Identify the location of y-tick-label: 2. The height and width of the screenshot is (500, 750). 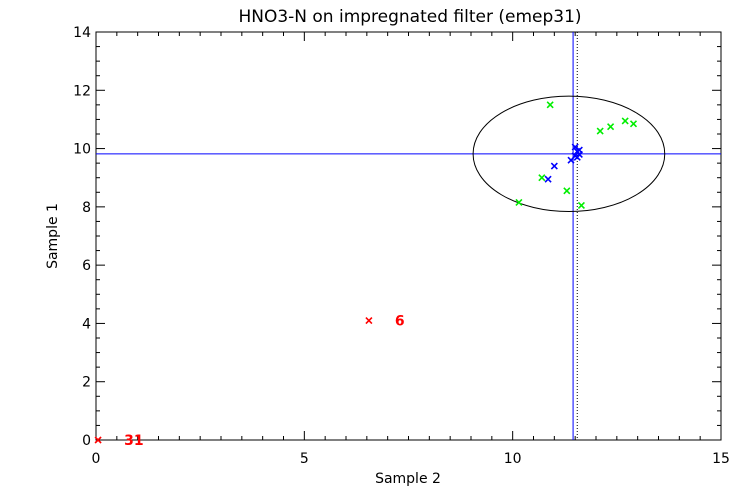
(86, 383).